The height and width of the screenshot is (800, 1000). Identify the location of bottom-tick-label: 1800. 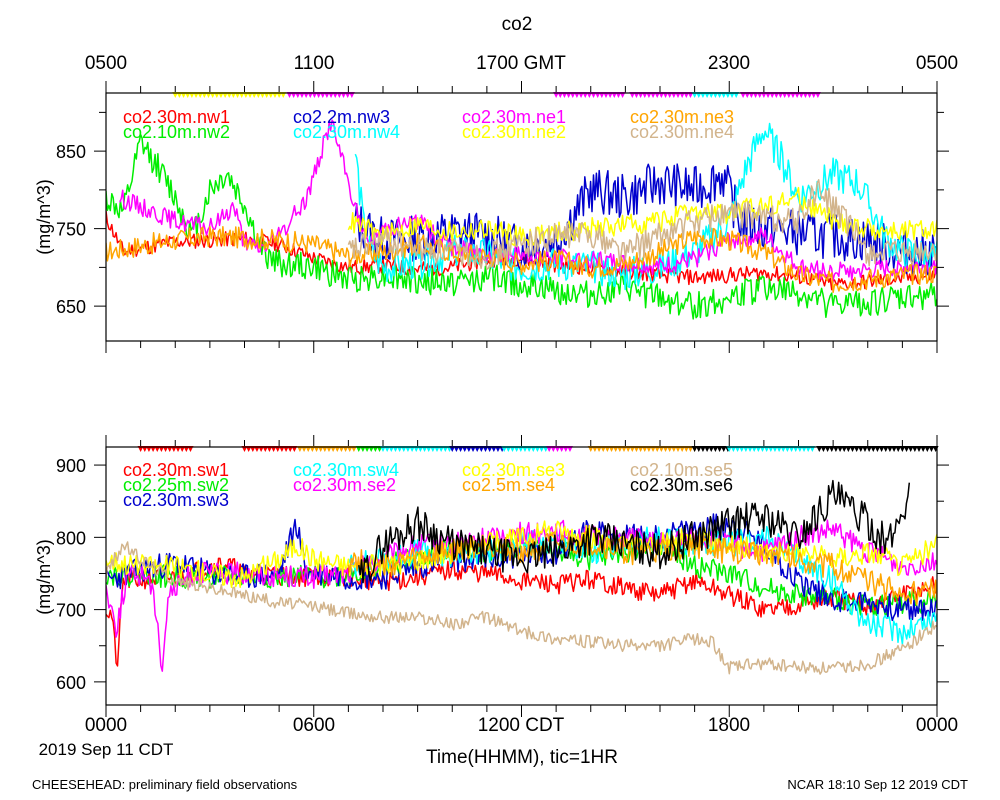
(729, 725).